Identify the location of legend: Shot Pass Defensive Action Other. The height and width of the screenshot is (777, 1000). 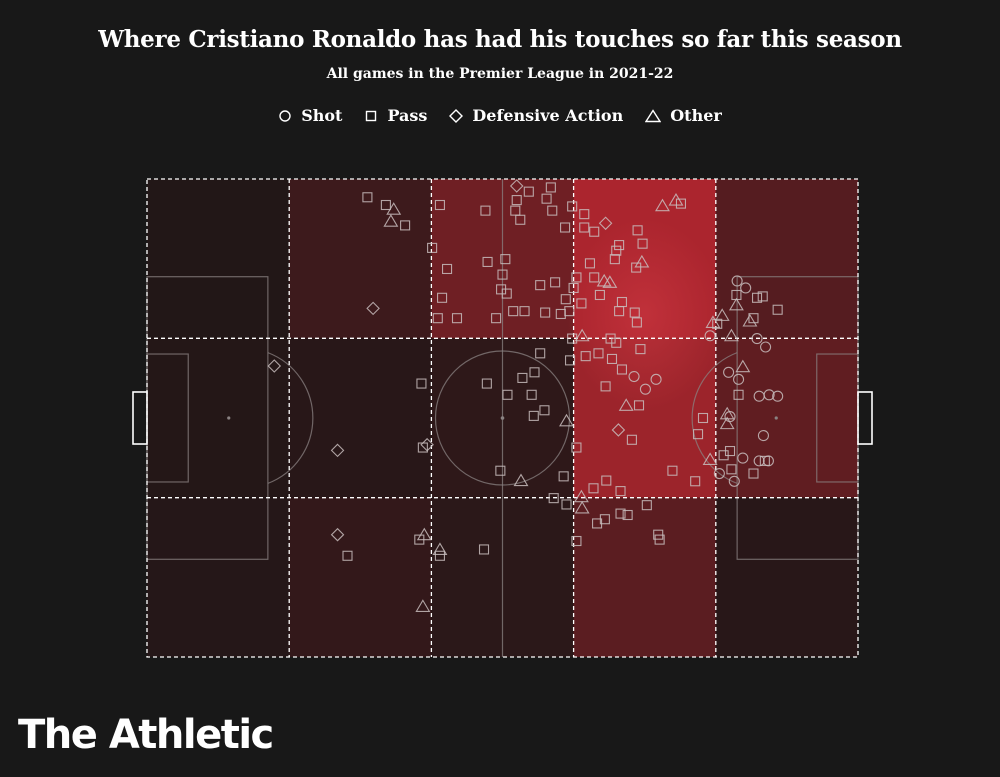
(500, 115).